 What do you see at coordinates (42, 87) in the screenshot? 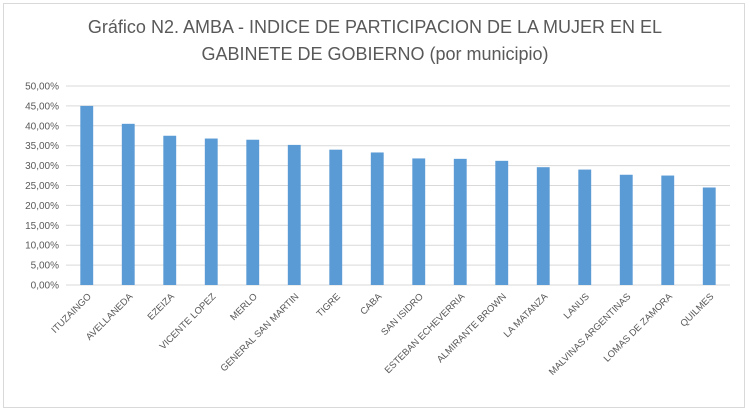
I see `y-tick-label: 50,00%` at bounding box center [42, 87].